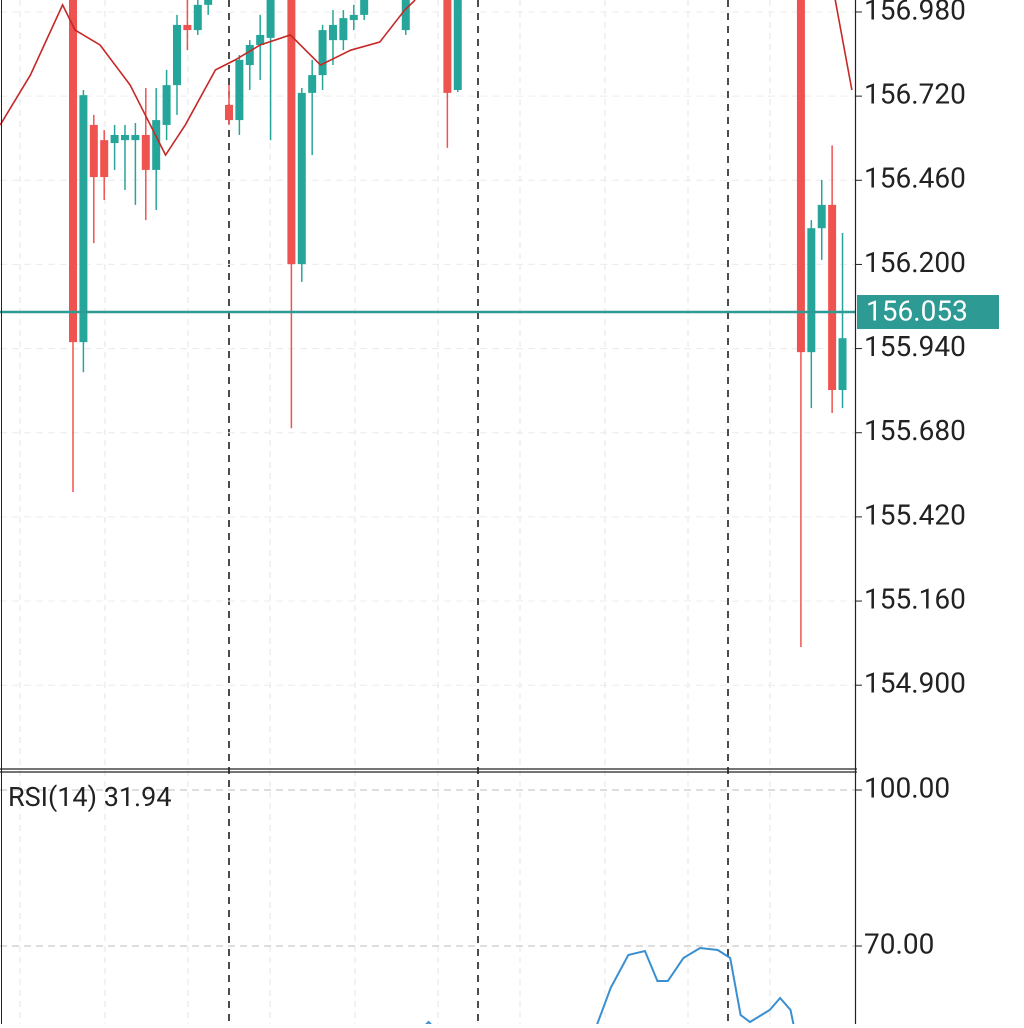 Image resolution: width=1024 pixels, height=1028 pixels. What do you see at coordinates (915, 262) in the screenshot?
I see `y-tick-label: 156.200` at bounding box center [915, 262].